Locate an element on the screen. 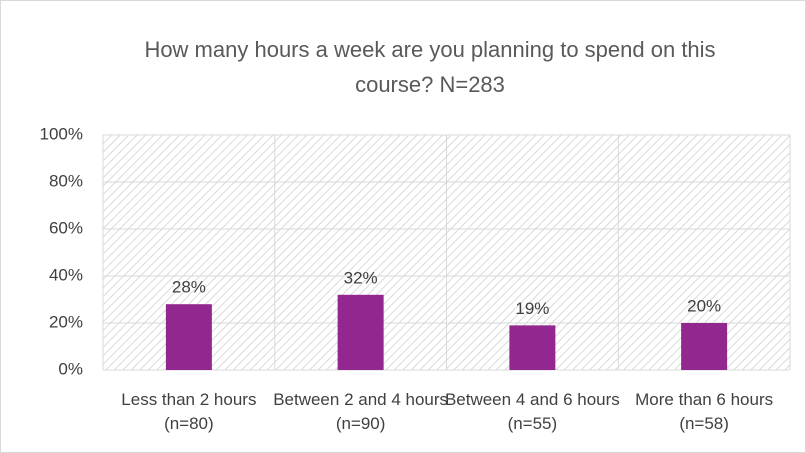  y-tick-label: 0% is located at coordinates (70, 368).